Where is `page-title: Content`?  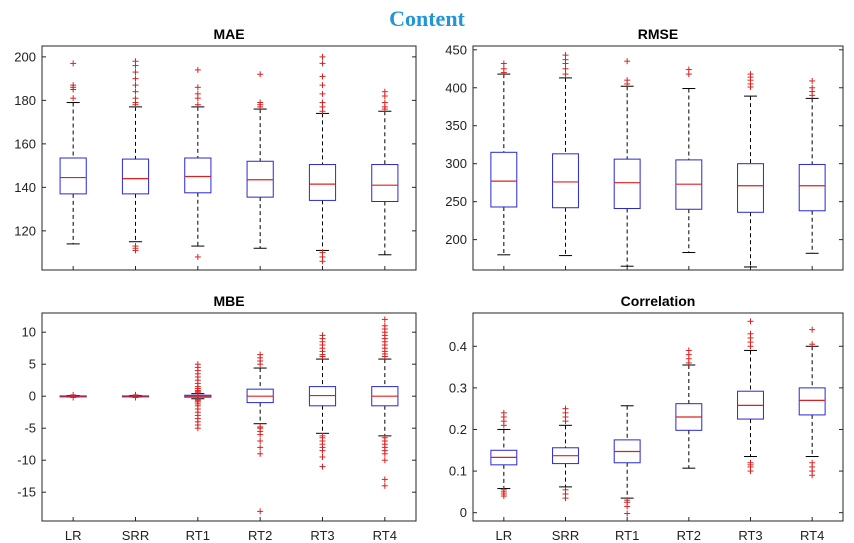 page-title: Content is located at coordinates (427, 18).